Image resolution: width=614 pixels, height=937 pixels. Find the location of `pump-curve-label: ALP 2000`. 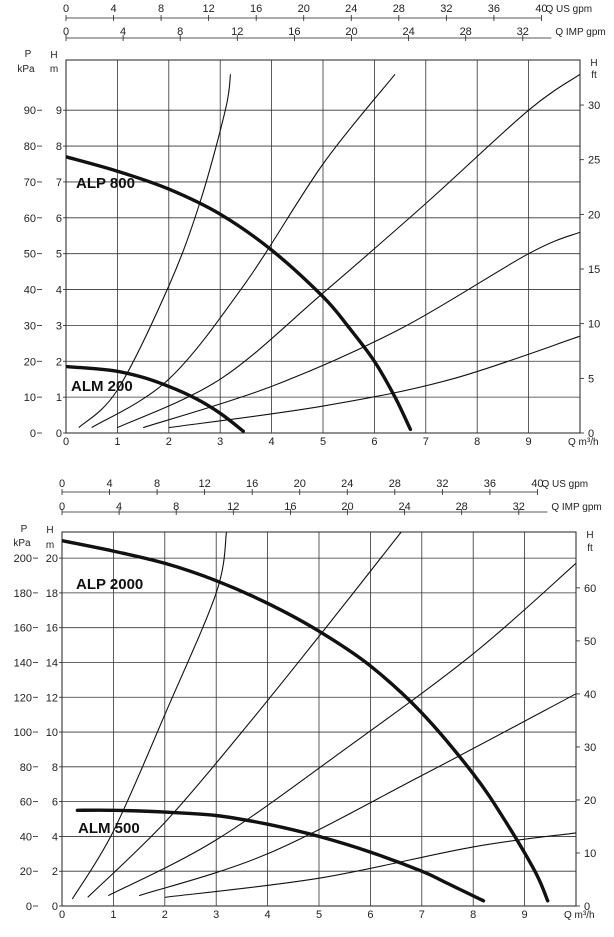

pump-curve-label: ALP 2000 is located at coordinates (109, 584).